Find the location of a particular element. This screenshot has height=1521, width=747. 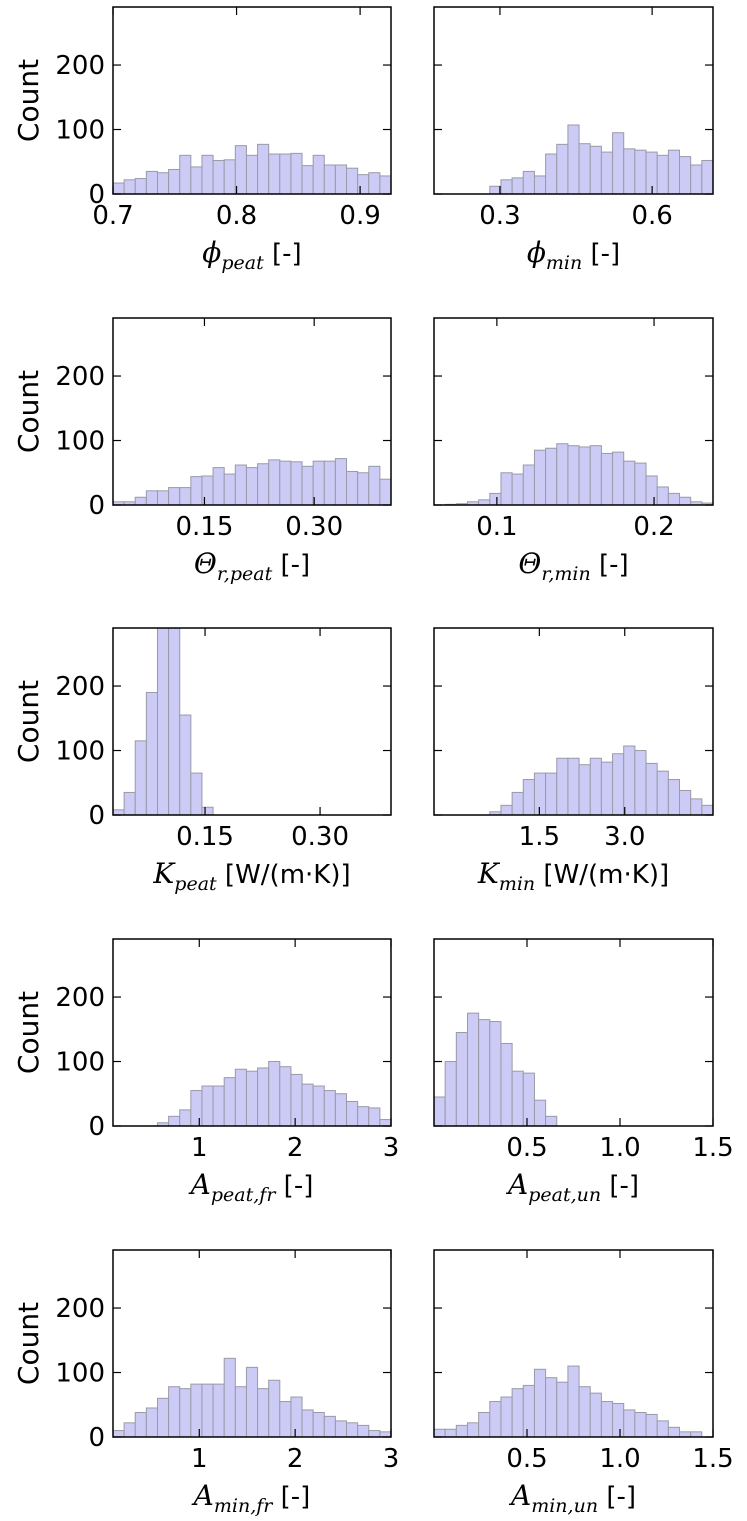

x-label-symbol: ϕ is located at coordinates (211, 252).